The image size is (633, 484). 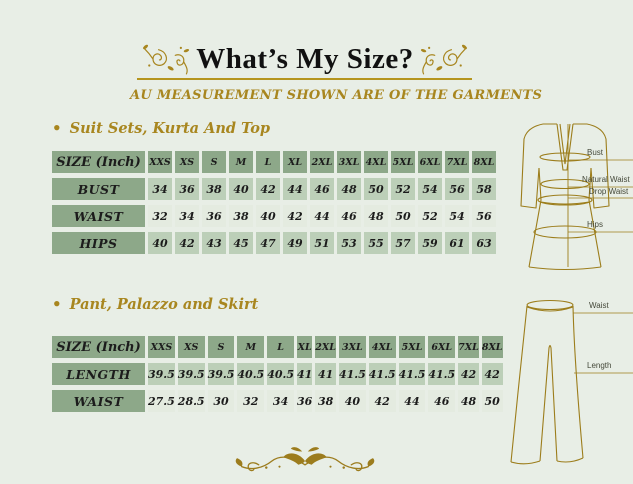 I want to click on size-value-cell: 58, so click(x=484, y=189).